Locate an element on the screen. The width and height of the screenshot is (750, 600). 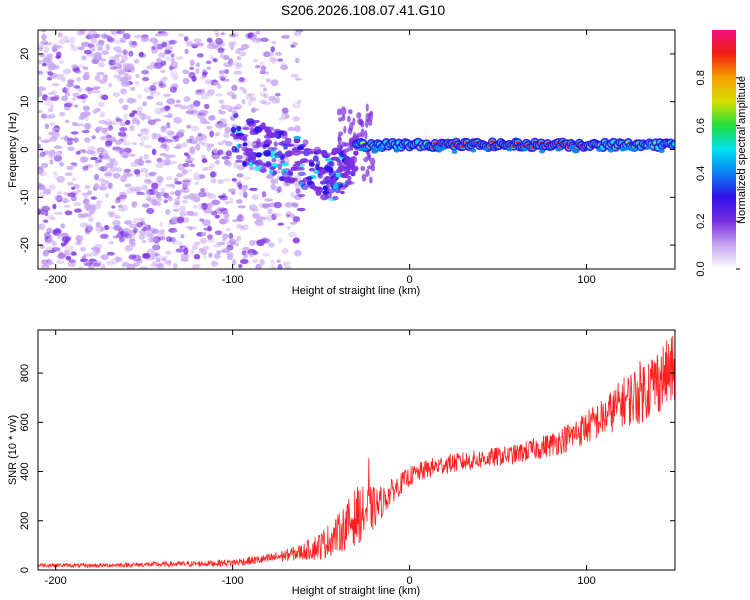
spectrogram-y-label: Frequency (Hz) is located at coordinates (13, 150).